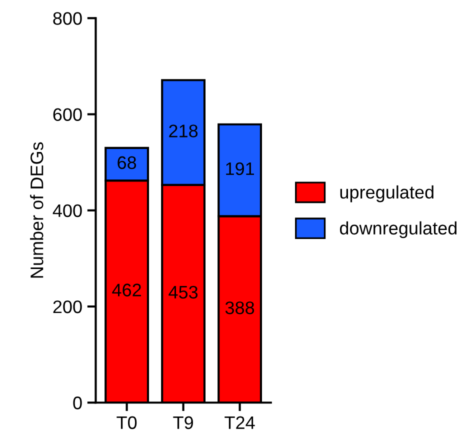 The width and height of the screenshot is (467, 432). I want to click on data-label: 388, so click(239, 307).